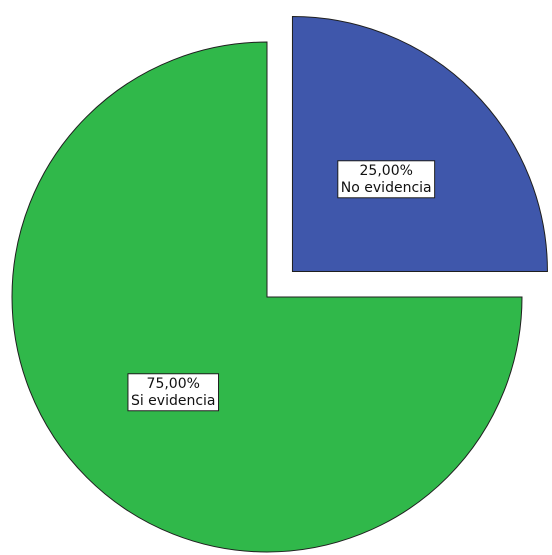 The image size is (552, 555). I want to click on slice-label: 75,00%Si evidencia, so click(173, 392).